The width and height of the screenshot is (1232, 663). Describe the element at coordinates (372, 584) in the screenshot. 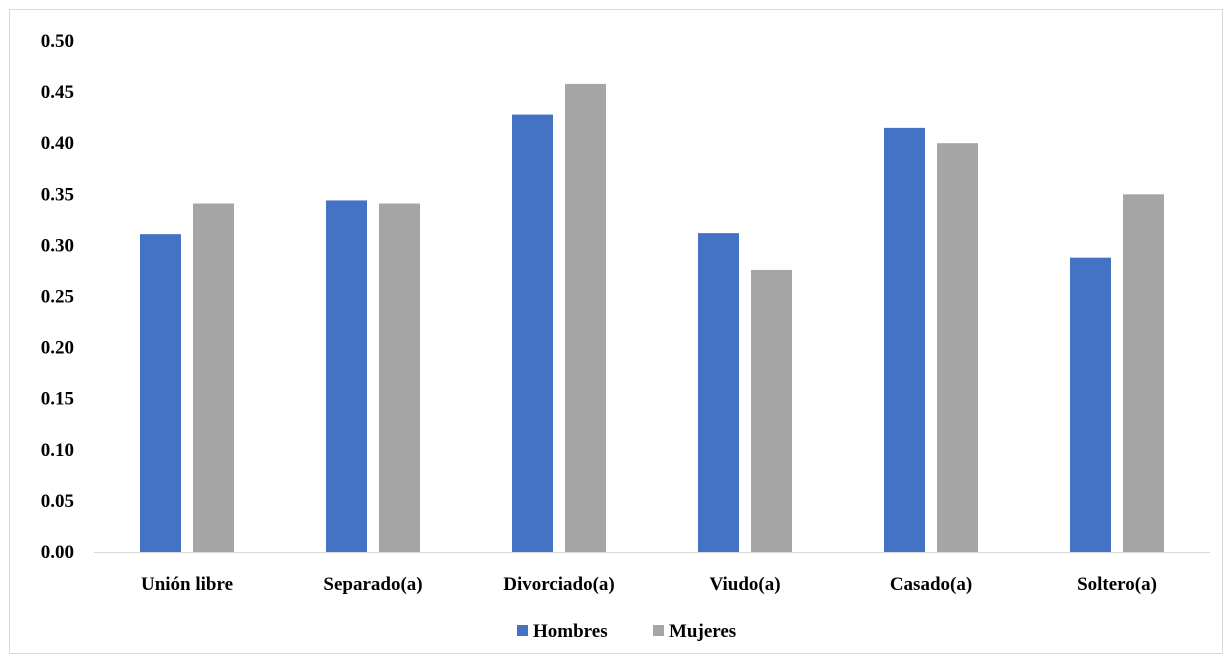

I see `x-tick-label: Separado(a)` at that location.